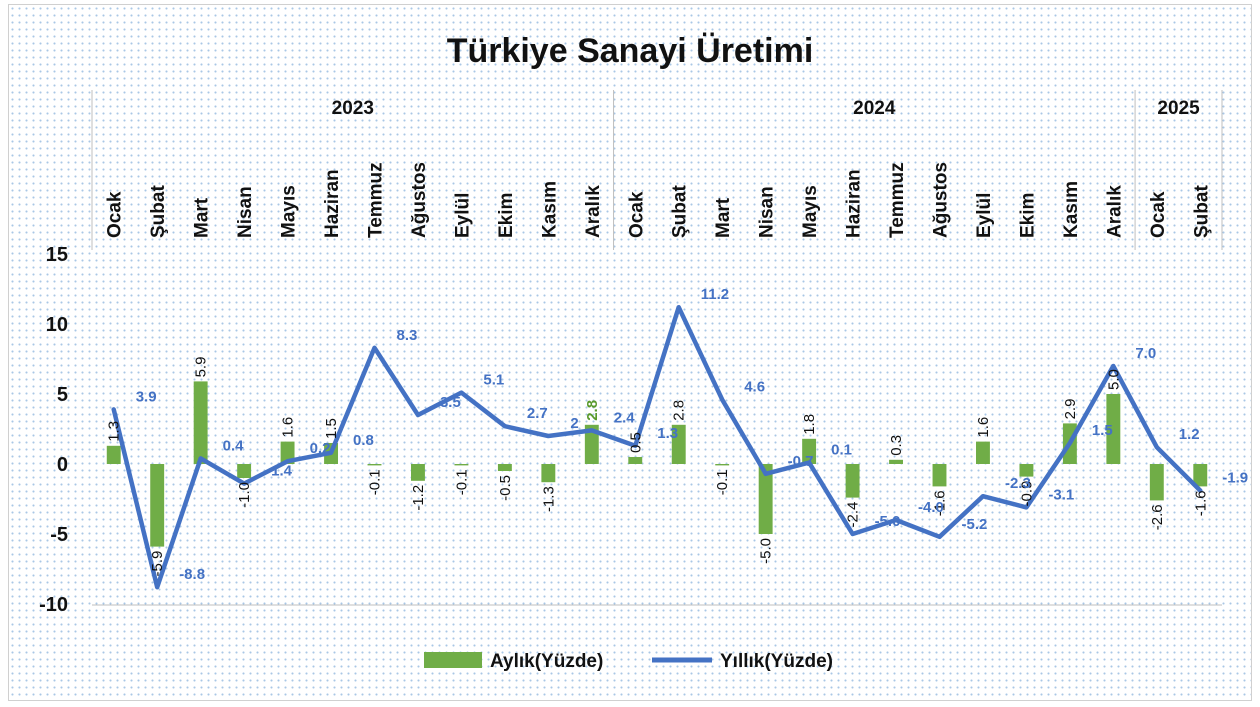 This screenshot has width=1260, height=707. I want to click on y-tick-label: 15, so click(57, 255).